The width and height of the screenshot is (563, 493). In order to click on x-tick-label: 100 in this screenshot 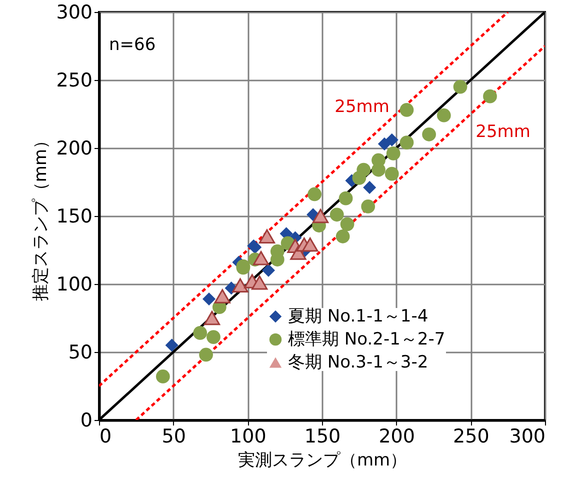, I will do `click(248, 437)`.